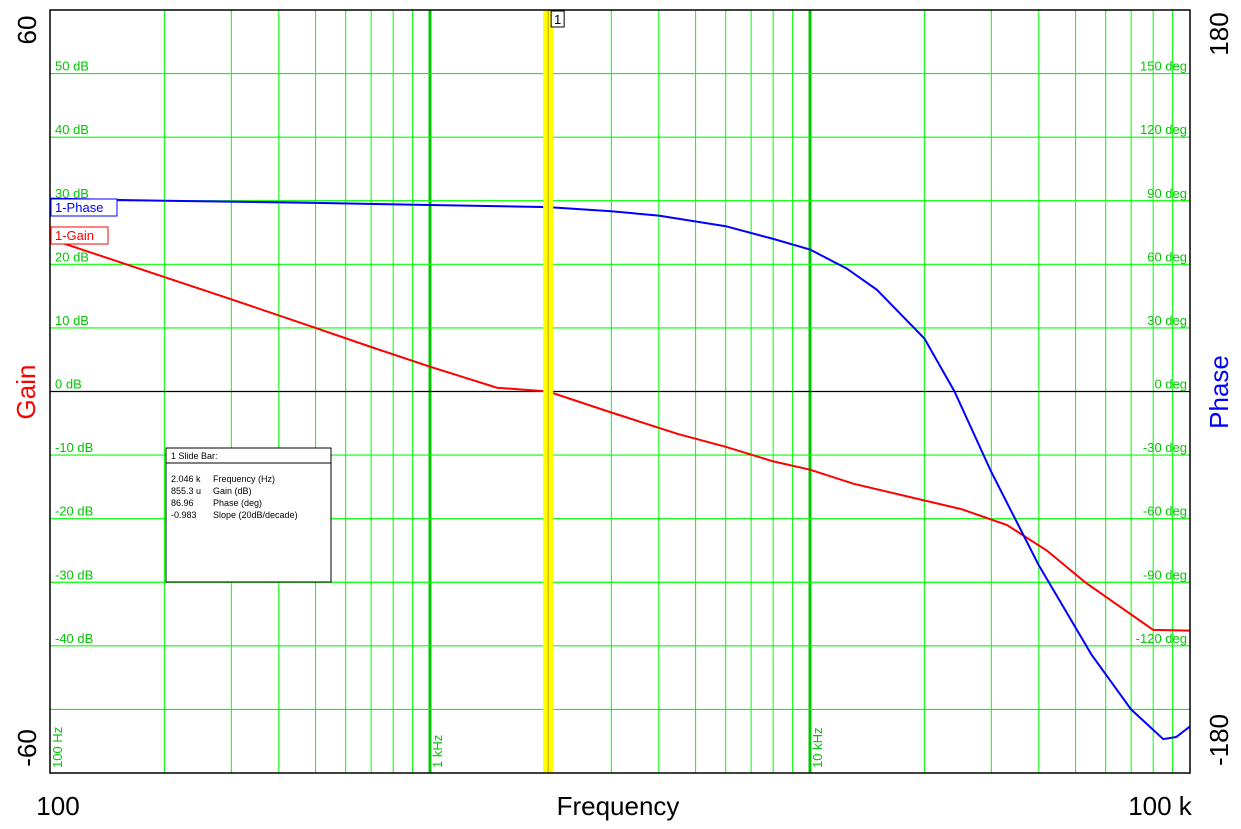  What do you see at coordinates (182, 503) in the screenshot?
I see `readout-value: 86.96` at bounding box center [182, 503].